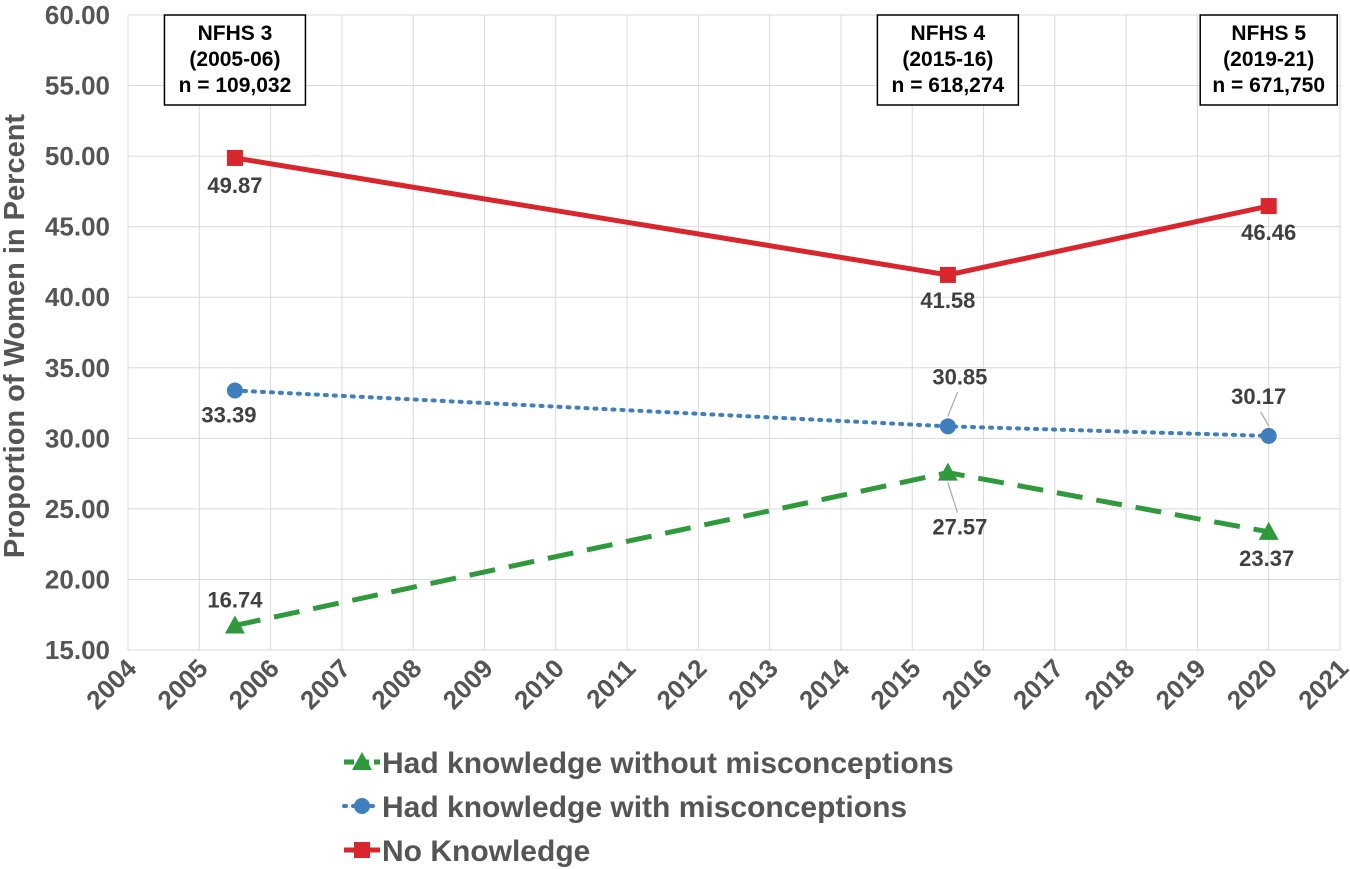 This screenshot has height=869, width=1350. I want to click on data-label: 46.46, so click(1268, 232).